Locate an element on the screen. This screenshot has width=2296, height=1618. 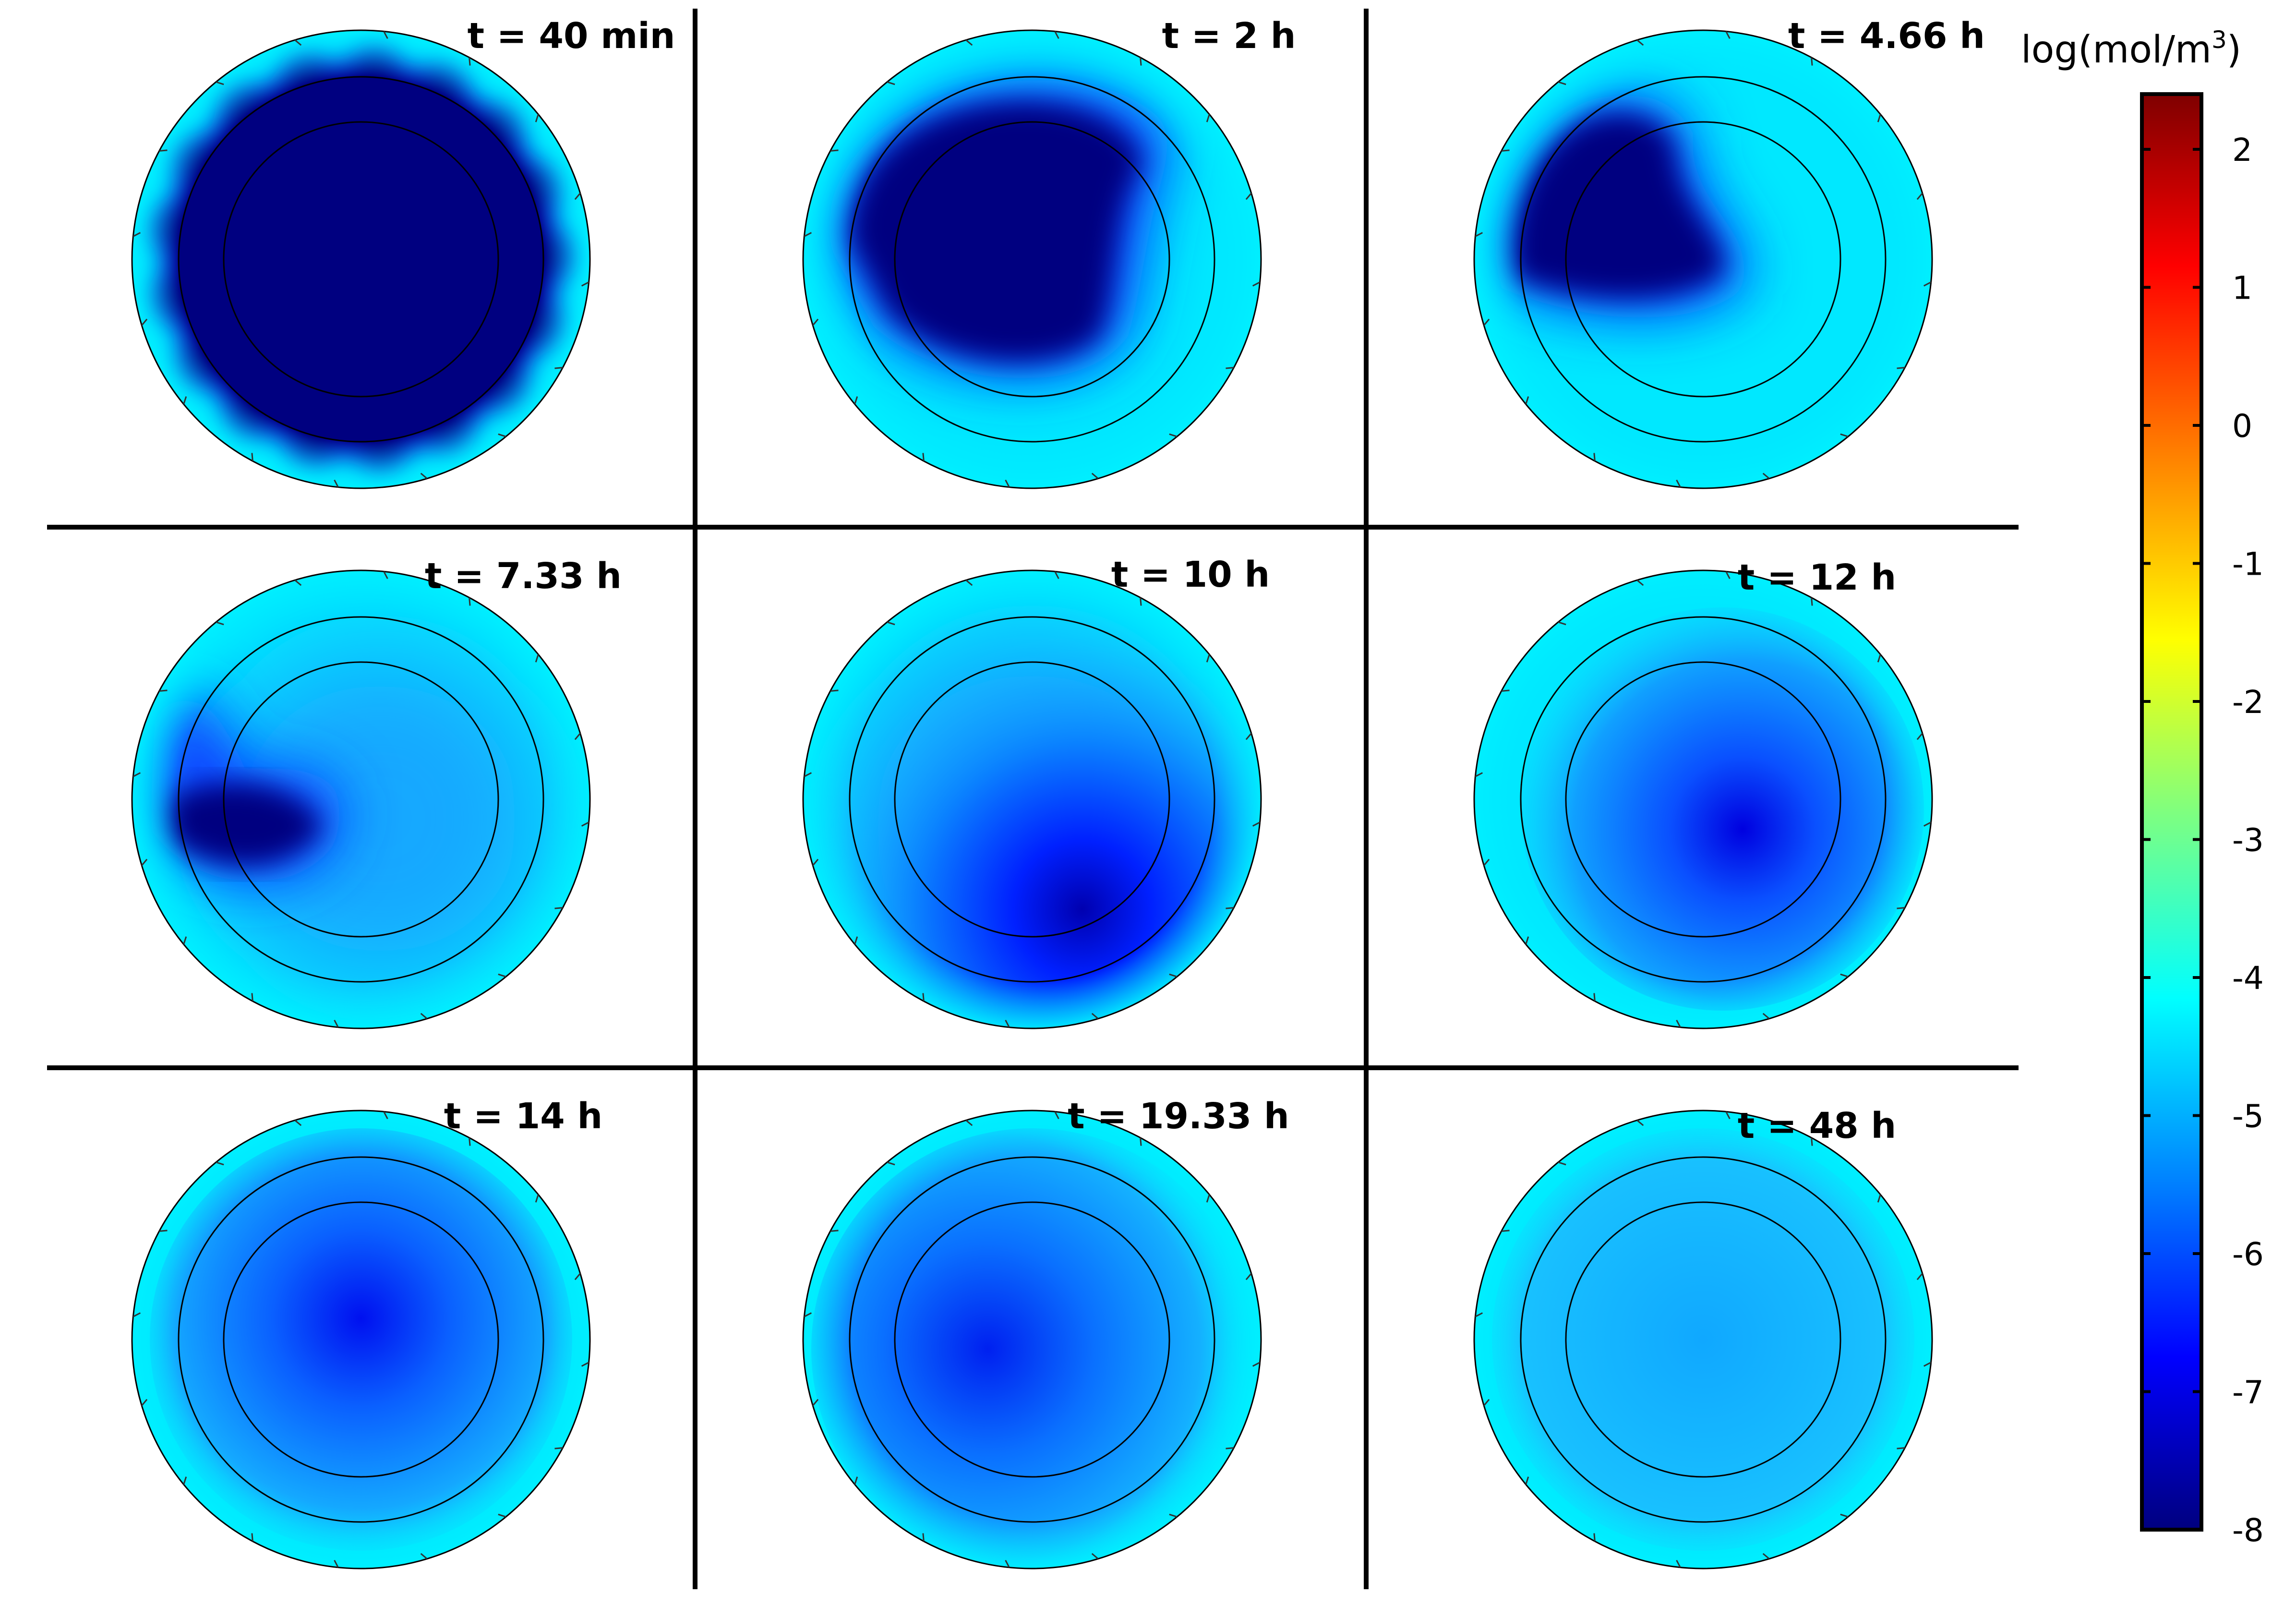
colorbar-tick-label: 0 is located at coordinates (2242, 426).